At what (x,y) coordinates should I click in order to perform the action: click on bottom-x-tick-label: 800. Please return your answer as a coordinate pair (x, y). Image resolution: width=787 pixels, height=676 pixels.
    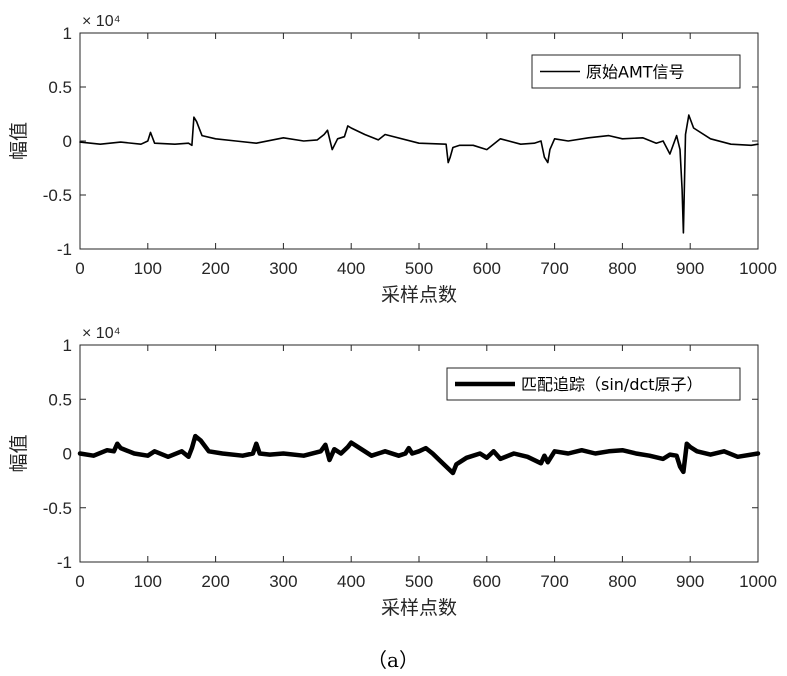
    Looking at the image, I should click on (622, 581).